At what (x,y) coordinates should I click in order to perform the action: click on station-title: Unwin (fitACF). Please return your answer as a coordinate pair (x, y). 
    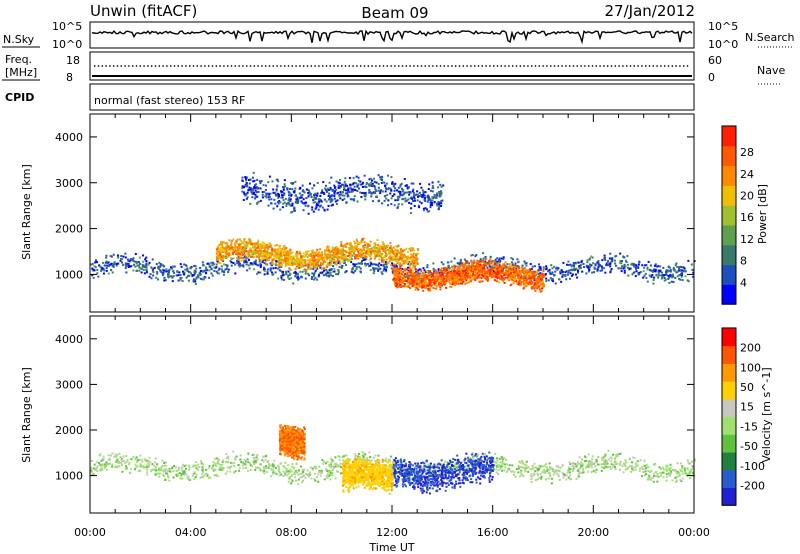
    Looking at the image, I should click on (143, 11).